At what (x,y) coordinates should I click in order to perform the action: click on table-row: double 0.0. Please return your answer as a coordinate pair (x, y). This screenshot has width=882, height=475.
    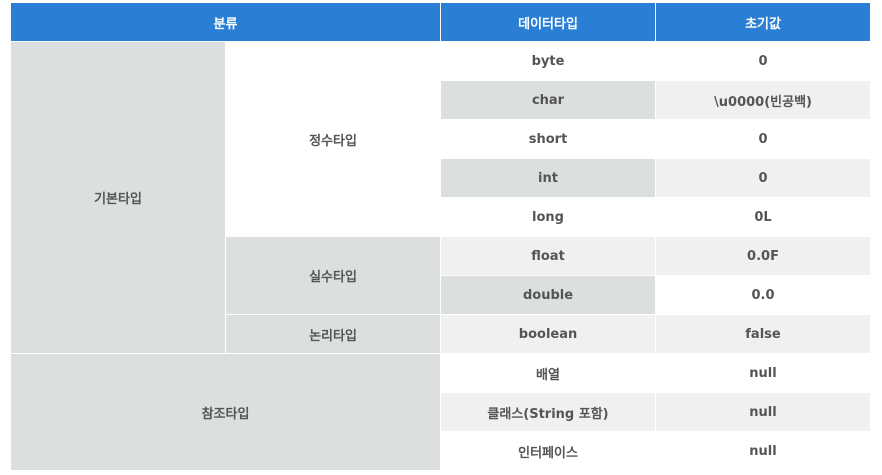
    Looking at the image, I should click on (441, 295).